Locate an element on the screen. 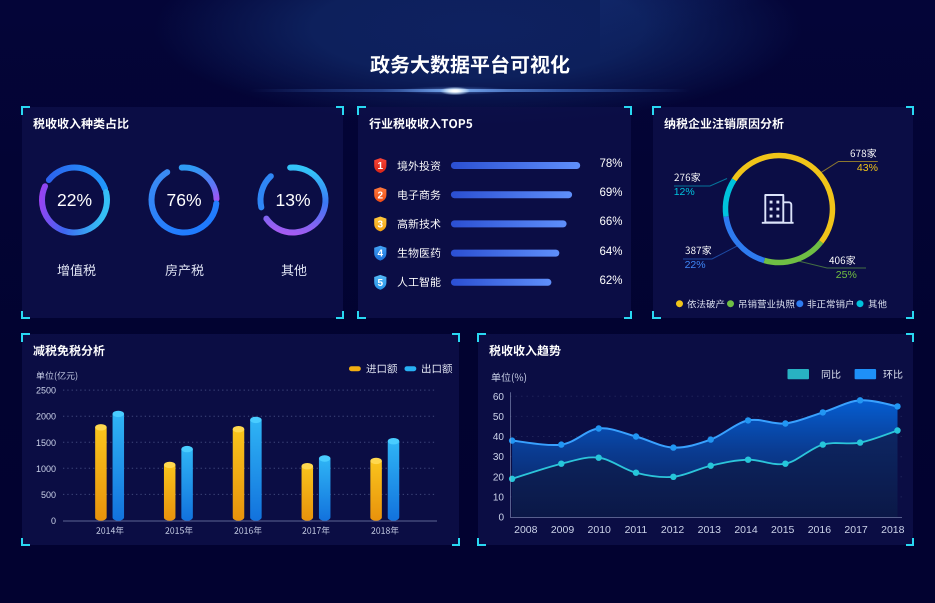  svg-text: 2500 is located at coordinates (46, 391).